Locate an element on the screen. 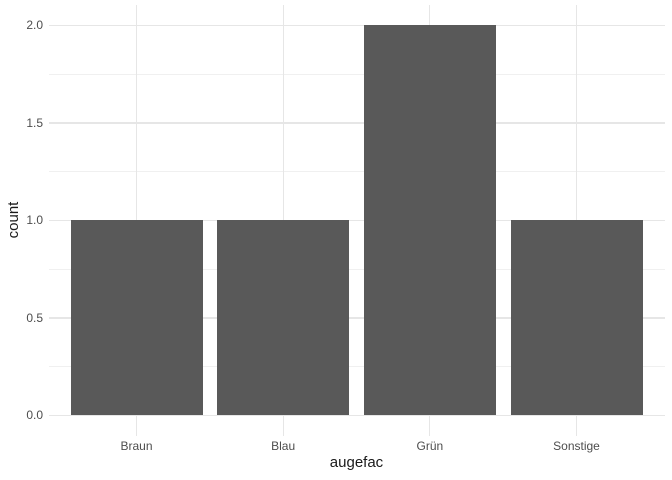 The height and width of the screenshot is (480, 672). bar-braun is located at coordinates (136, 318).